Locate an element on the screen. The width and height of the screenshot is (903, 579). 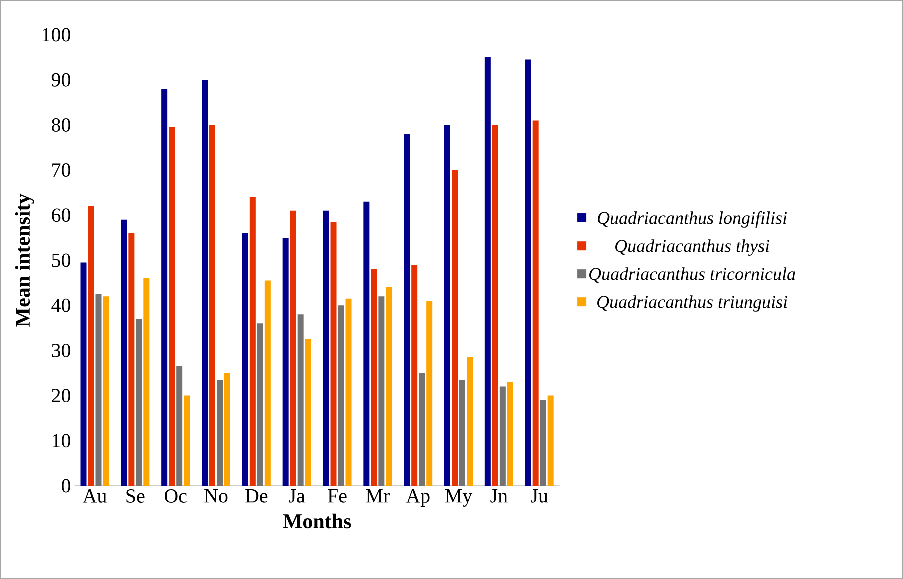
y-tick-label: 70 is located at coordinates (61, 171).